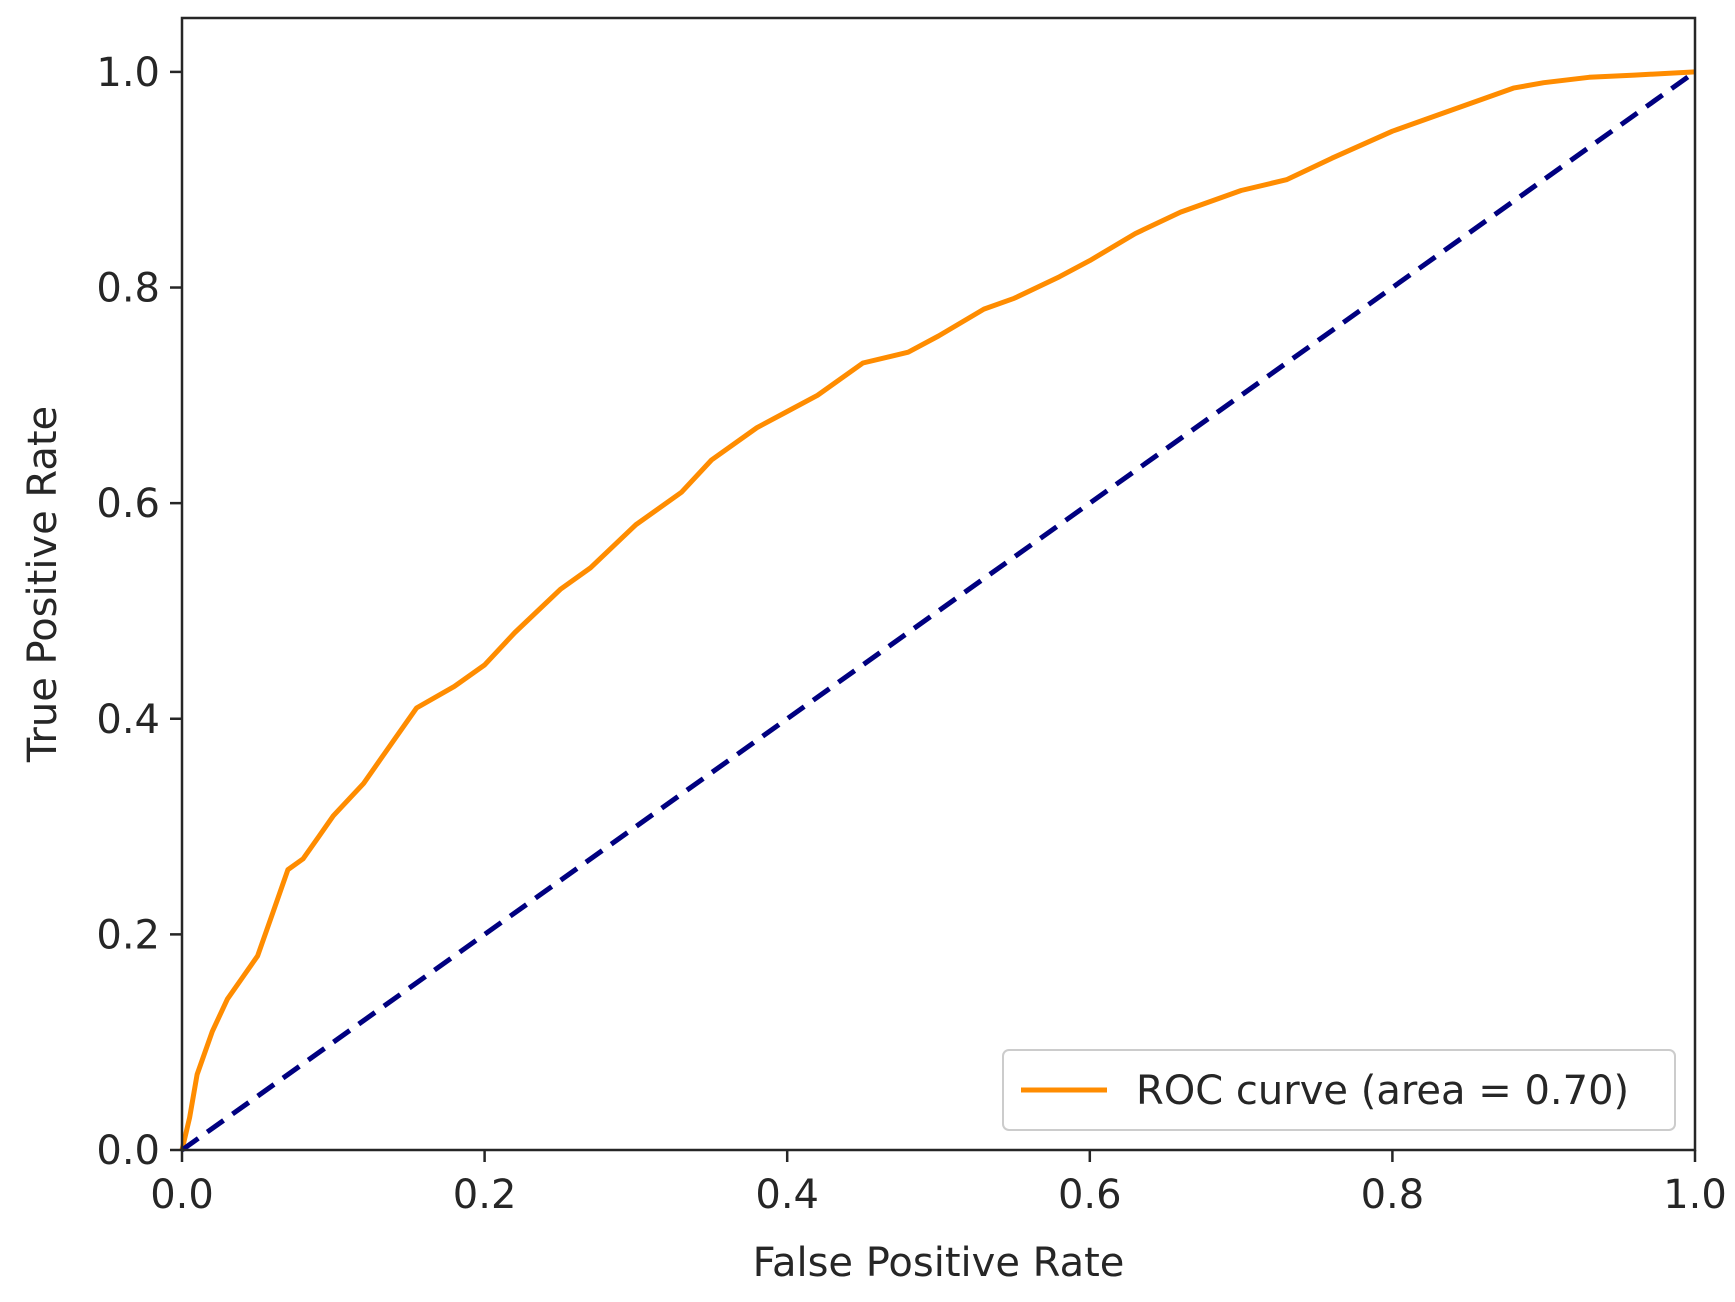 The image size is (1735, 1302). Describe the element at coordinates (1090, 1195) in the screenshot. I see `x-tick-label: 0.6` at that location.